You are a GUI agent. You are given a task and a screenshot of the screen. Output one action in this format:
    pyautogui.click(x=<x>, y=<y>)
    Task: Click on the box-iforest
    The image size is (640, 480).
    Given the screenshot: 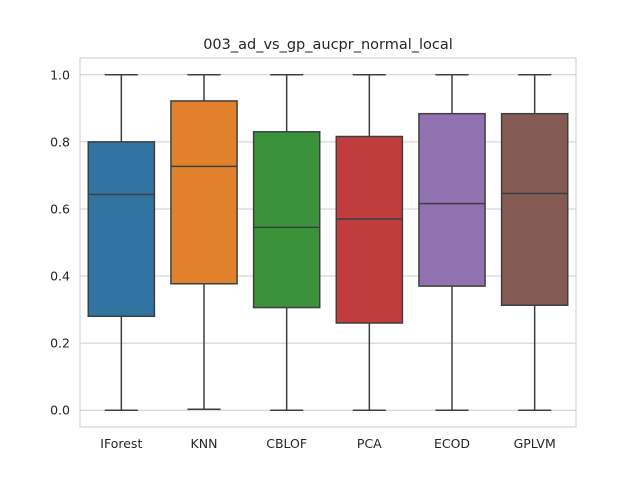 What is the action you would take?
    pyautogui.click(x=121, y=242)
    